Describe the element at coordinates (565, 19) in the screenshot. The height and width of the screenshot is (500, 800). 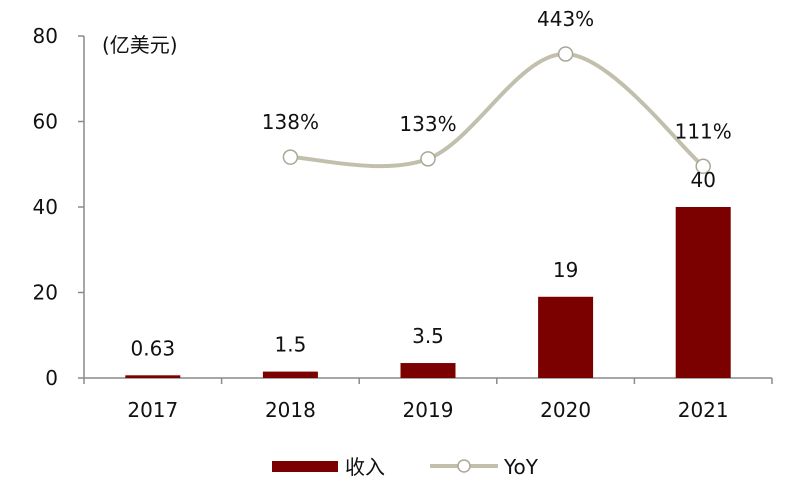
I see `yoy-value-label: 443%` at that location.